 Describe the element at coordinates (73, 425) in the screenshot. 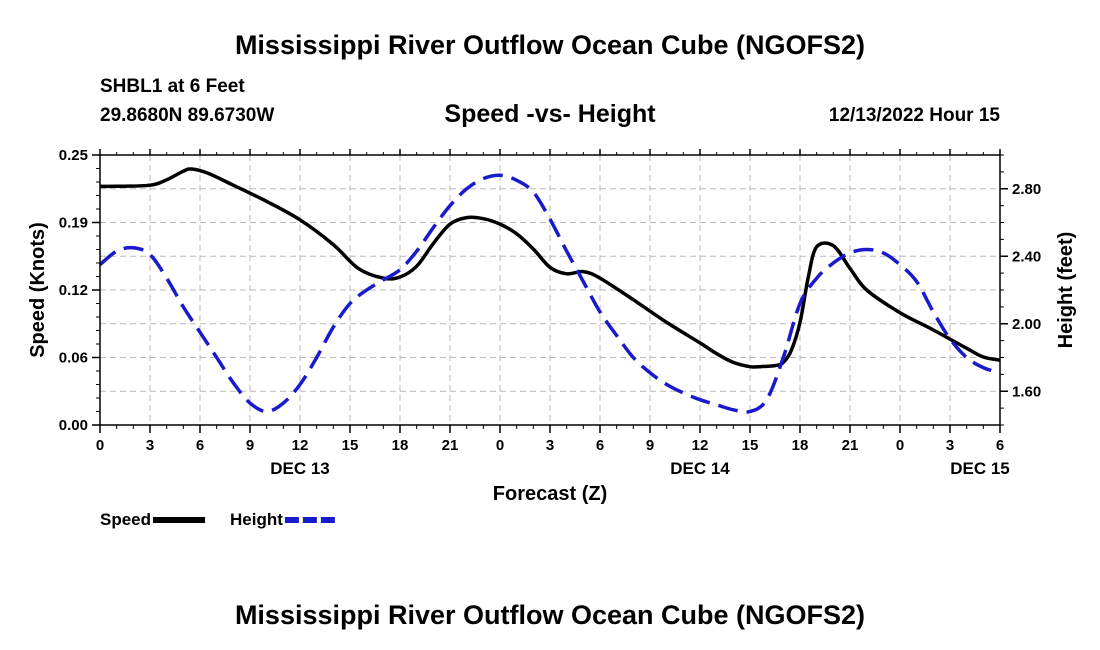

I see `y-tick-label: 0.00` at that location.